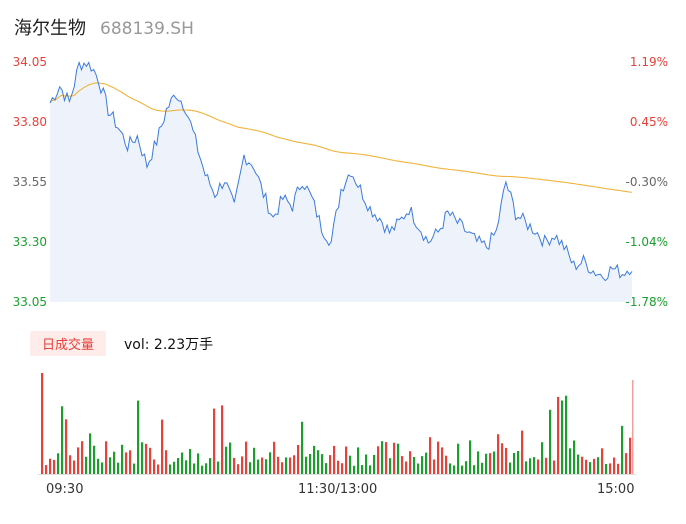 The width and height of the screenshot is (686, 524). What do you see at coordinates (647, 242) in the screenshot?
I see `y-tick-right: -1.04%` at bounding box center [647, 242].